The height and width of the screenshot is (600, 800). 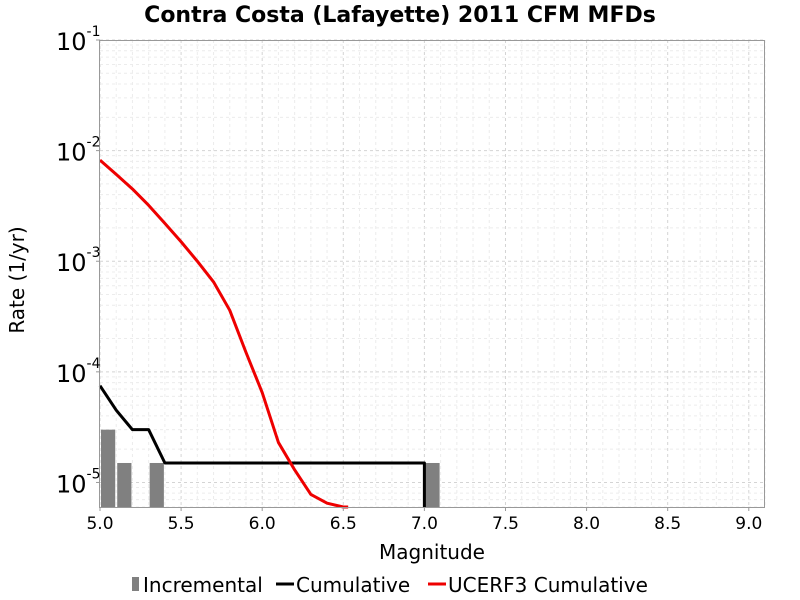 What do you see at coordinates (667, 524) in the screenshot?
I see `x-tick-label: 8.5` at bounding box center [667, 524].